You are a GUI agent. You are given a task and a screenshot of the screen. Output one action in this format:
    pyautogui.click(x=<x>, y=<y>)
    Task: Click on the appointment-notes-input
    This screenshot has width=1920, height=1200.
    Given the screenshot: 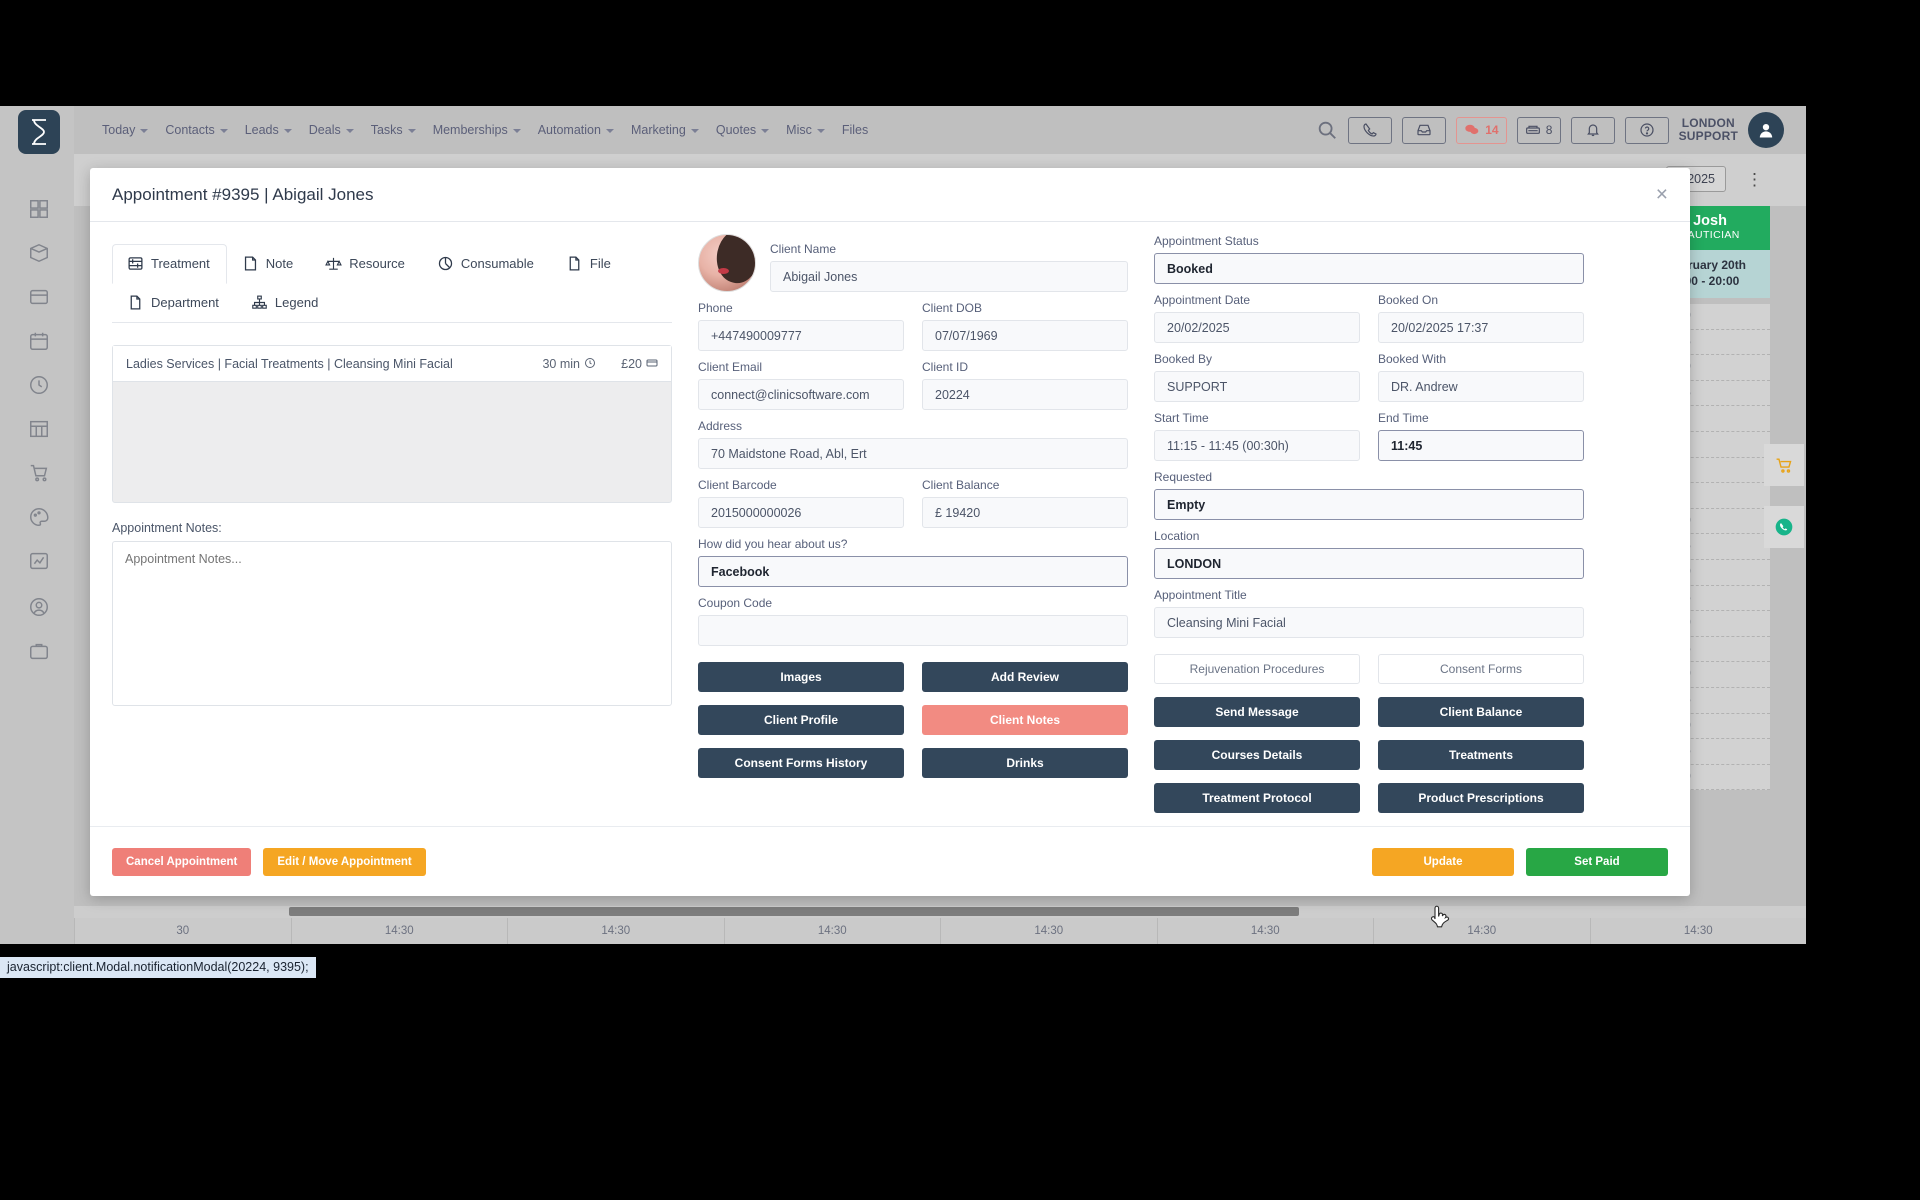 What is the action you would take?
    pyautogui.click(x=392, y=623)
    